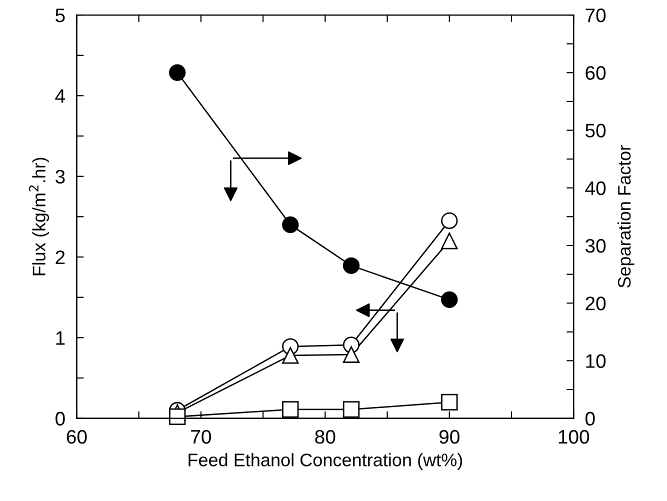 This screenshot has width=667, height=501. I want to click on x-tick-label: 70, so click(201, 437).